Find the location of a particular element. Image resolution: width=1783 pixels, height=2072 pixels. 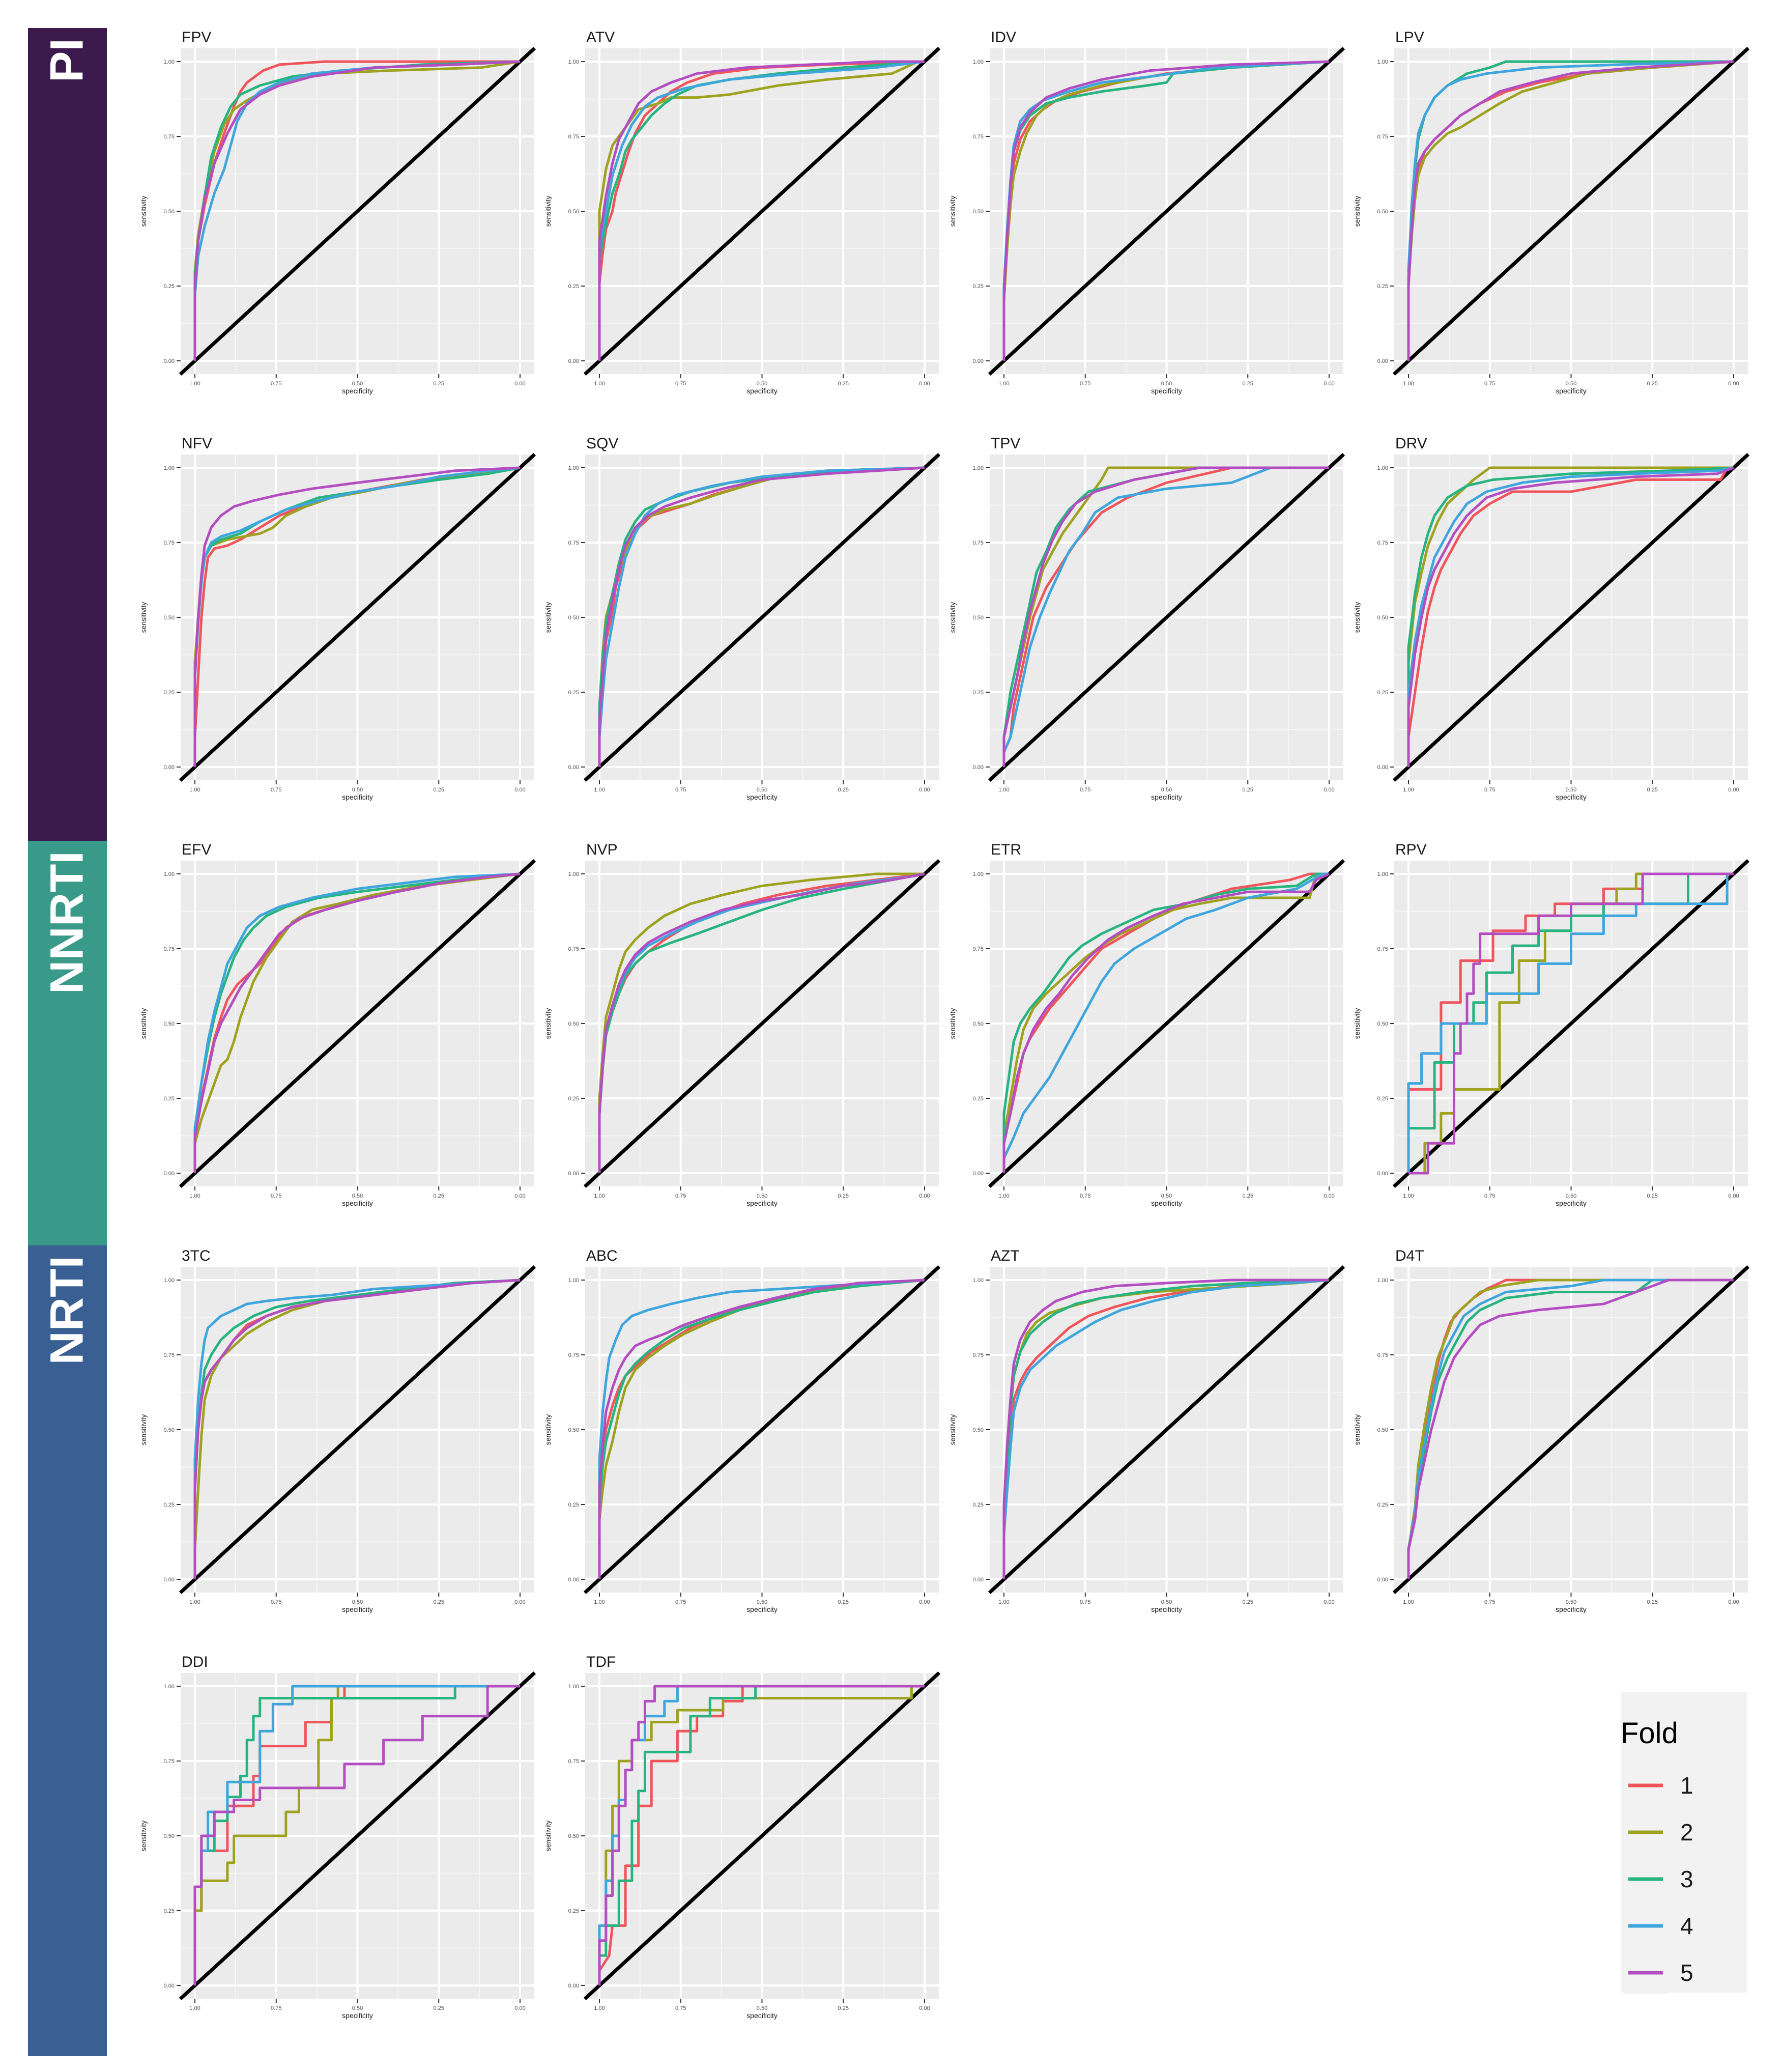

drug-class-bands: PI NNRTI NRTI is located at coordinates (67, 1042).